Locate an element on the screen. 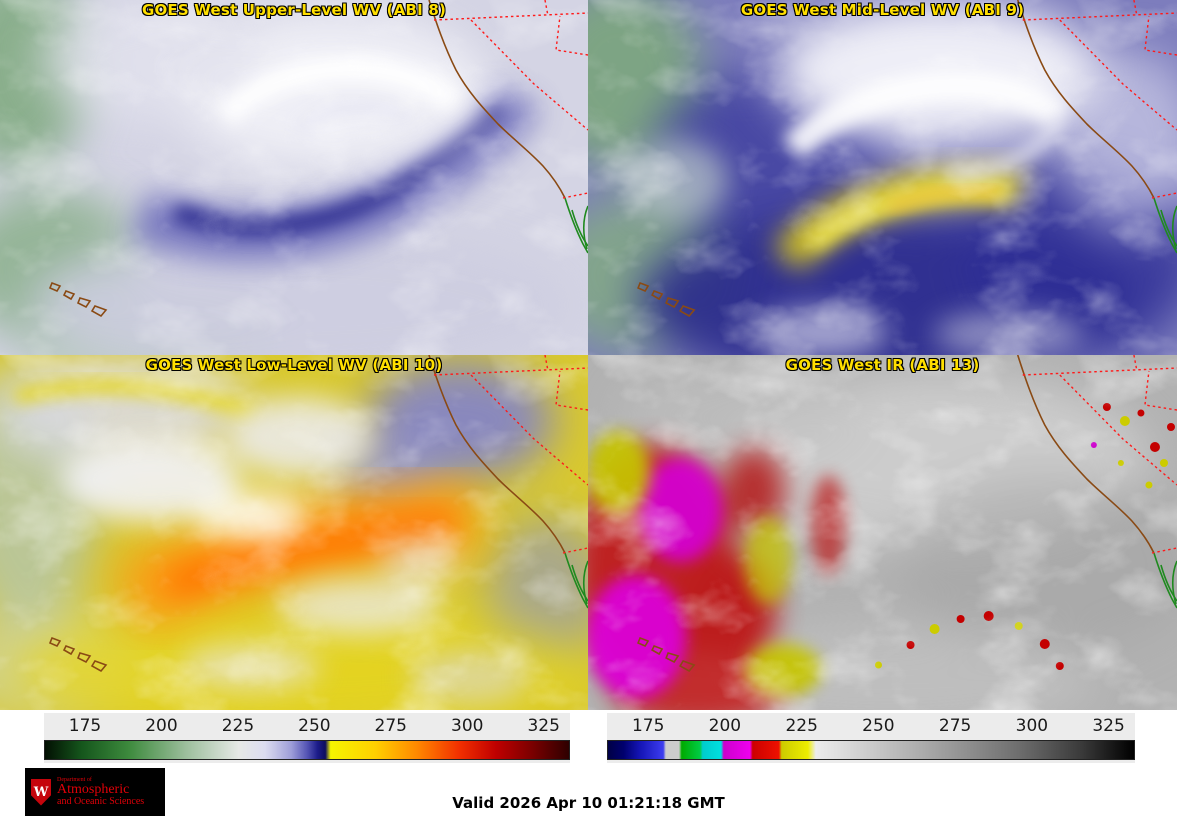 The image size is (1177, 820). logo-line-1: Atmospheric is located at coordinates (93, 789).